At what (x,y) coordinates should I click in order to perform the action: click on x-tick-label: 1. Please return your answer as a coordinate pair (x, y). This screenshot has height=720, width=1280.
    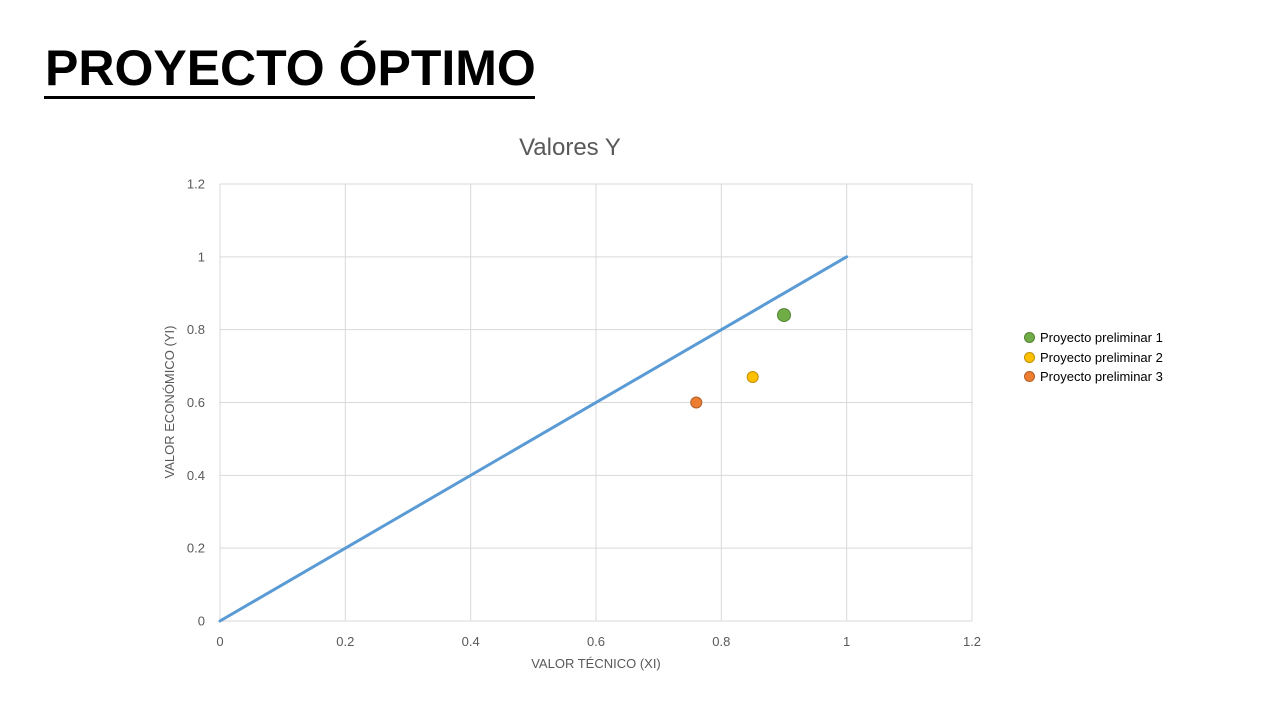
    Looking at the image, I should click on (846, 641).